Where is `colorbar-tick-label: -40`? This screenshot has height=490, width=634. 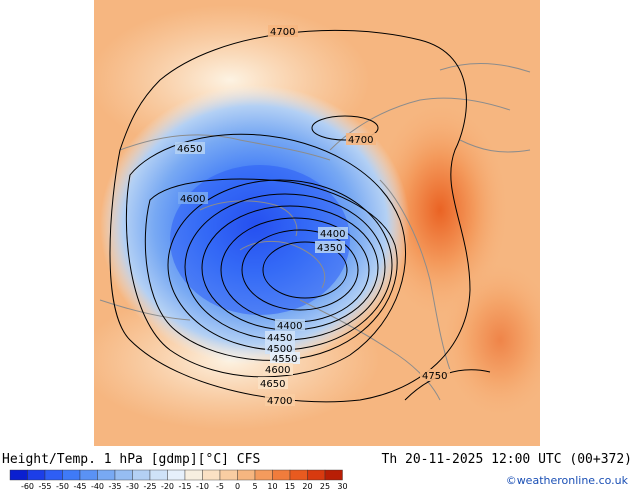 colorbar-tick-label: -40 is located at coordinates (97, 486).